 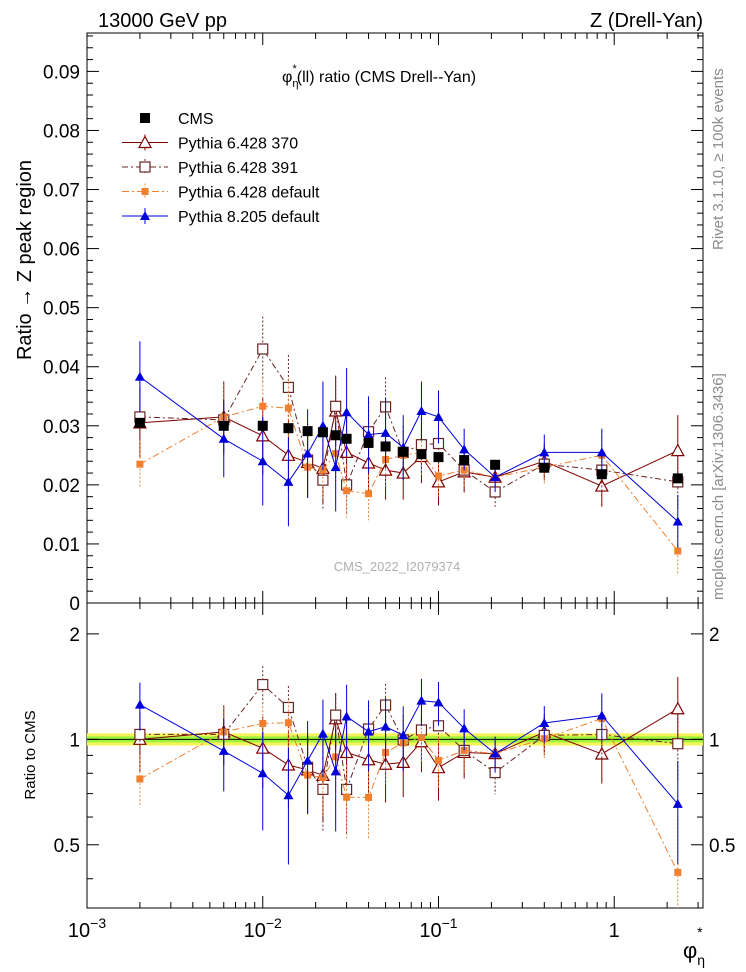 What do you see at coordinates (25, 260) in the screenshot?
I see `y-axis-label: Ratio → Z peak region` at bounding box center [25, 260].